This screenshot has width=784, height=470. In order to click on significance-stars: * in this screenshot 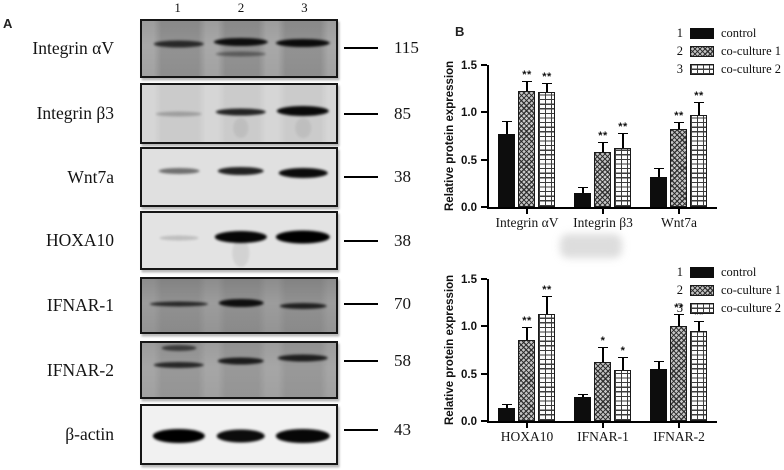, I will do `click(623, 351)`.